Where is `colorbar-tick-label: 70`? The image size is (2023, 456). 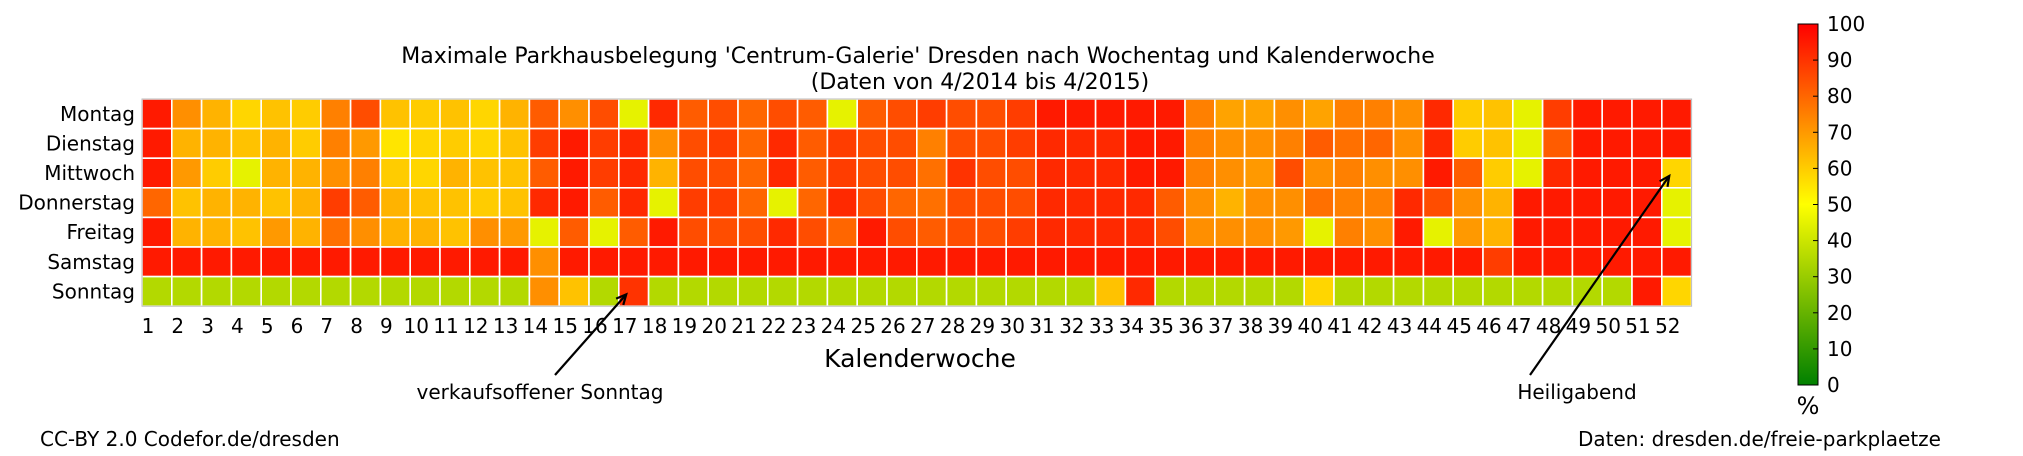
colorbar-tick-label: 70 is located at coordinates (1839, 132).